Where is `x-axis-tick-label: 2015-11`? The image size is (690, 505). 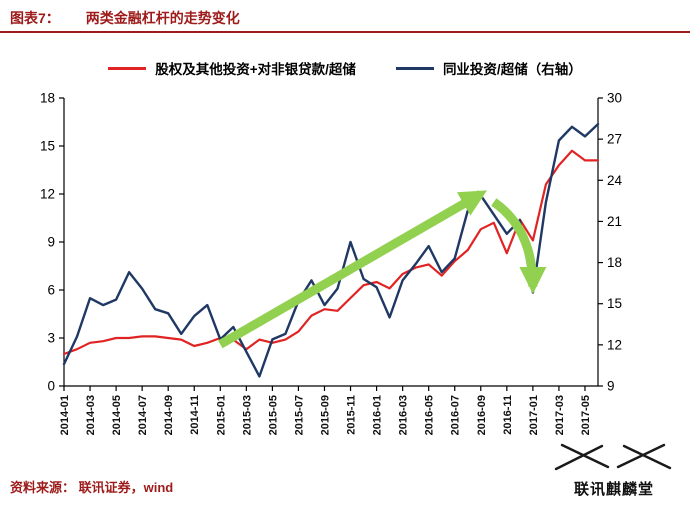 x-axis-tick-label: 2015-11 is located at coordinates (352, 415).